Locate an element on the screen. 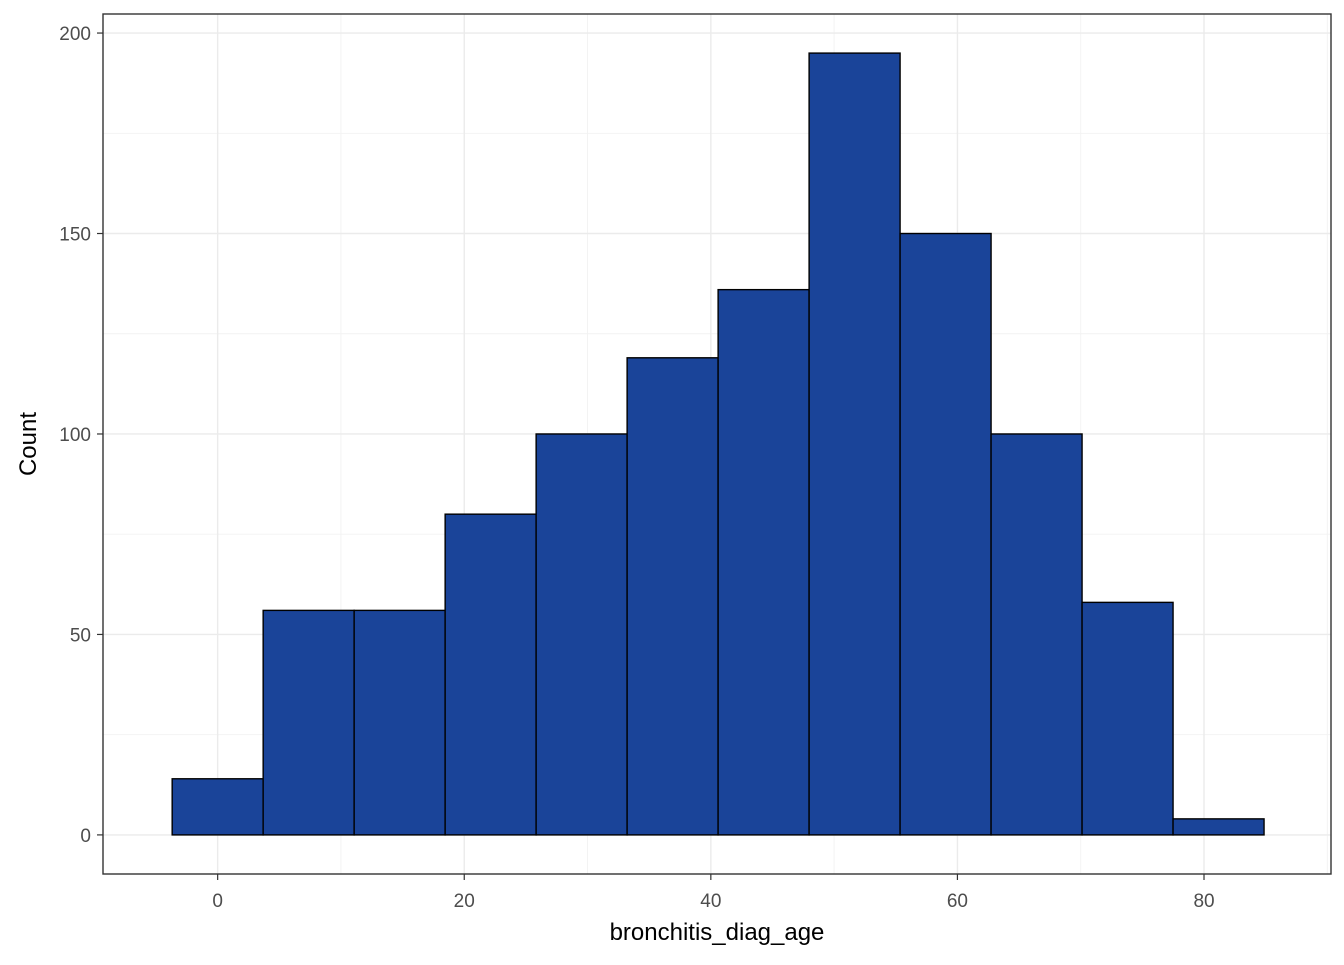  y-axis-title: Count is located at coordinates (28, 444).